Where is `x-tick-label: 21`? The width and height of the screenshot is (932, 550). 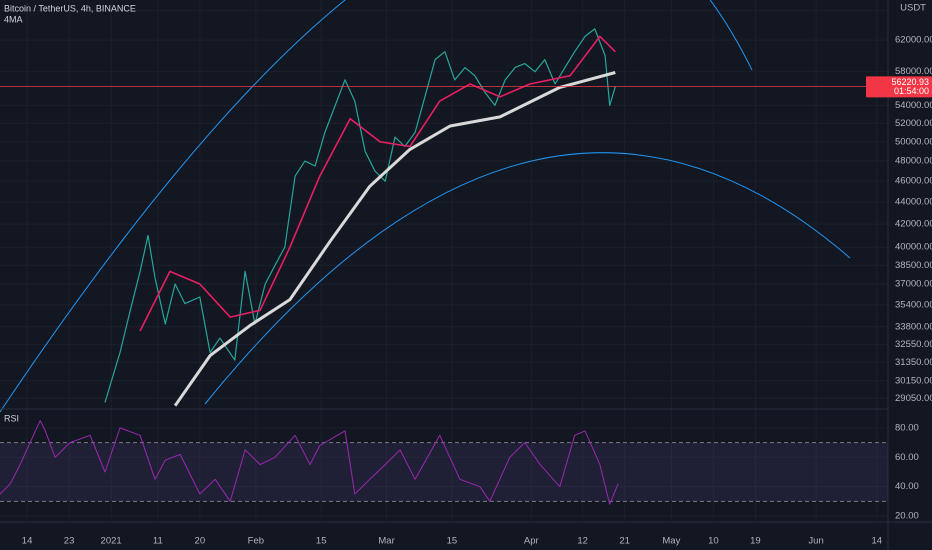 x-tick-label: 21 is located at coordinates (624, 541).